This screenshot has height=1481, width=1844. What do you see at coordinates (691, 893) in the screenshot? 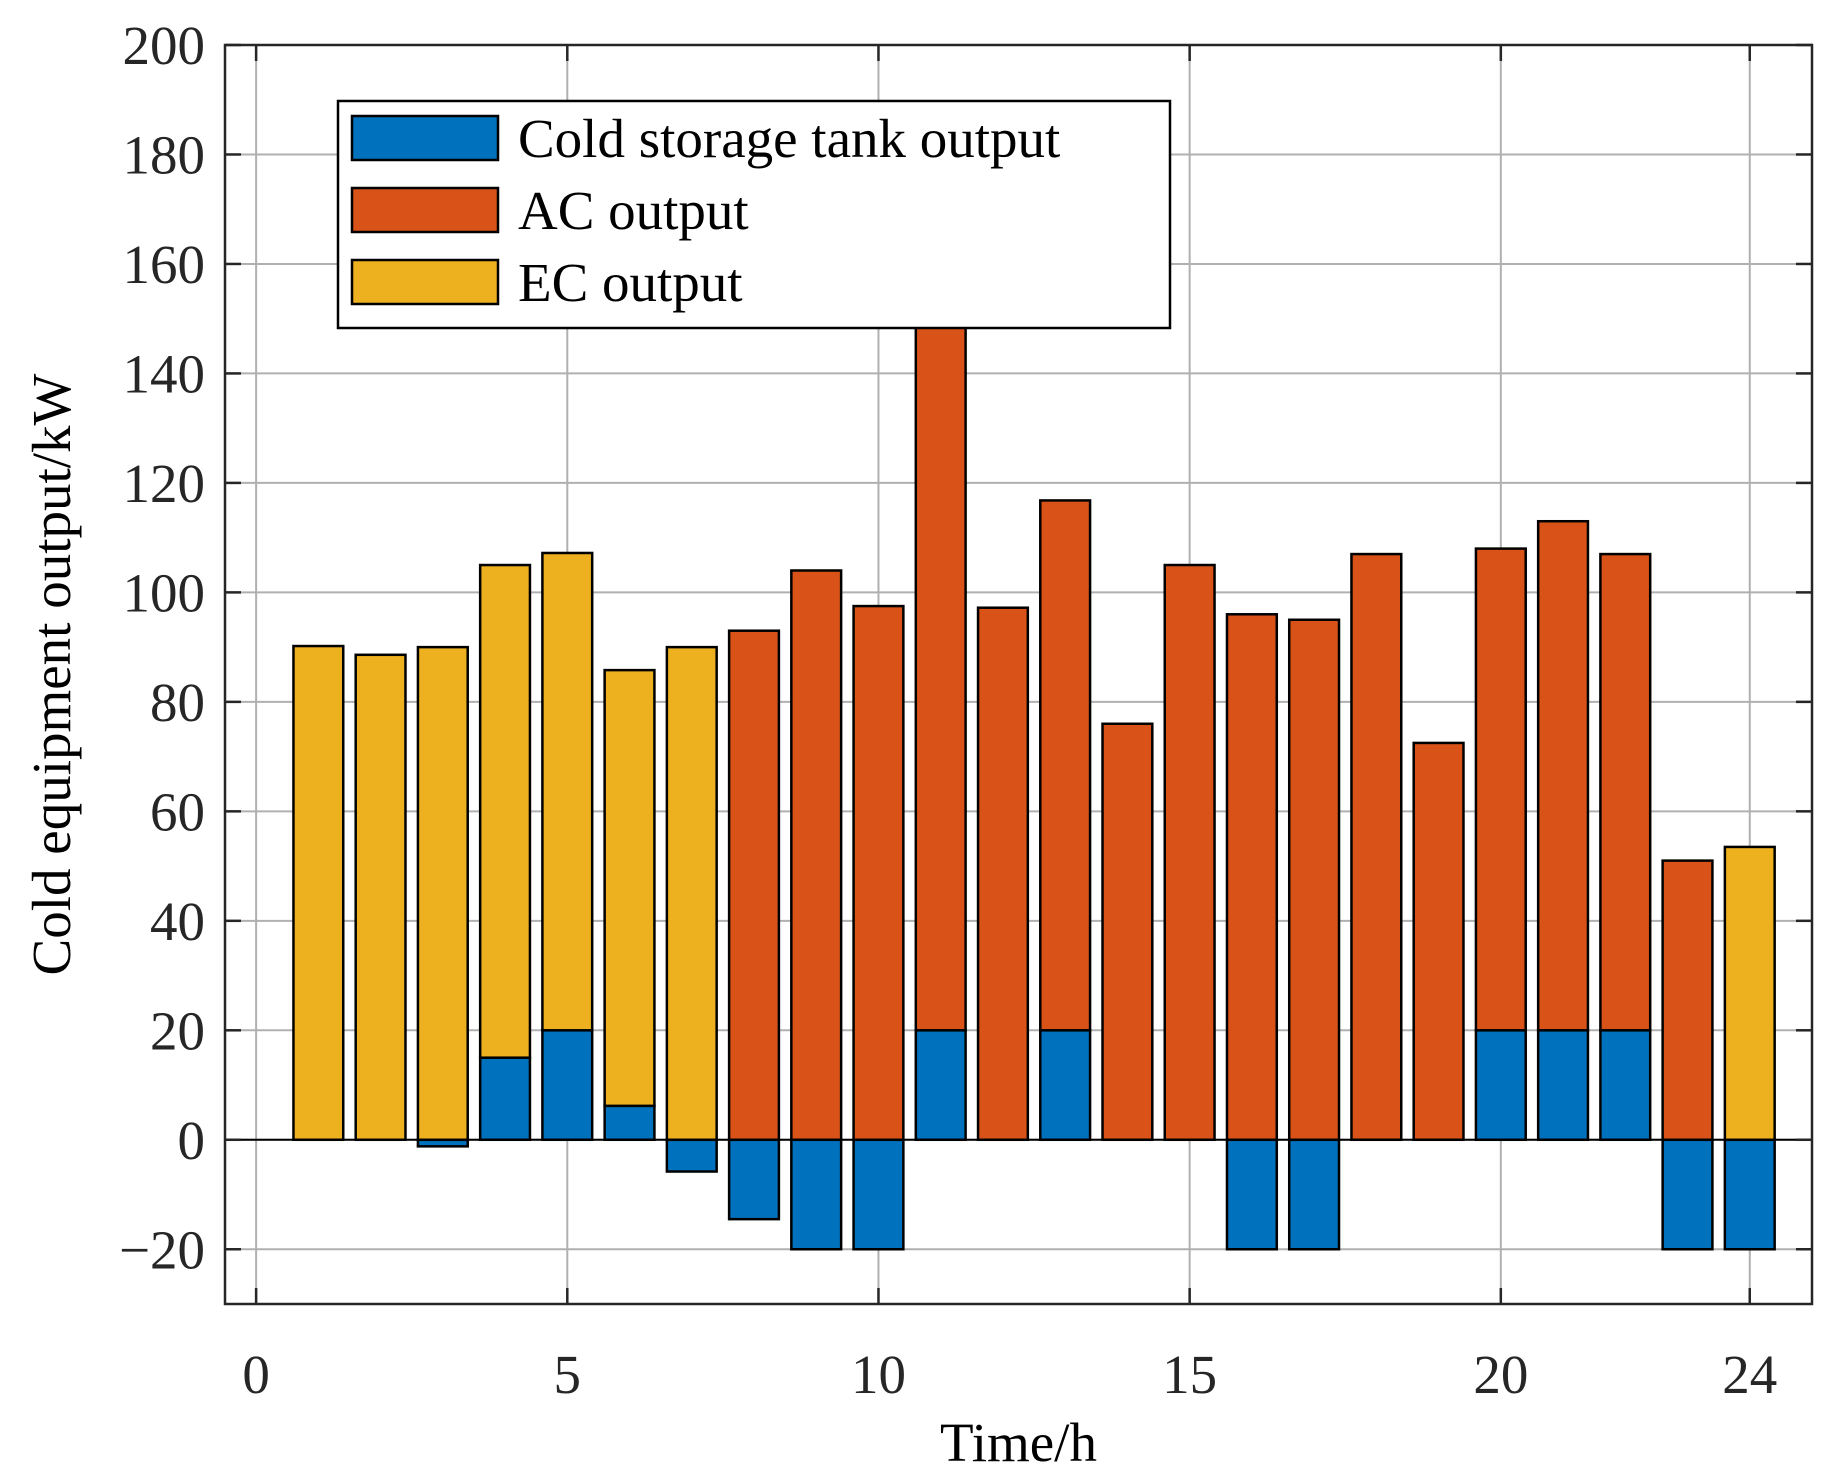
I see `bar-ec-output-h7` at bounding box center [691, 893].